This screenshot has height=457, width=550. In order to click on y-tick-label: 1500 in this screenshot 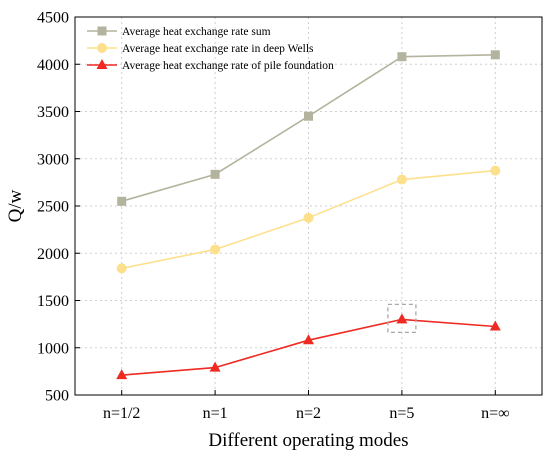, I will do `click(53, 301)`.